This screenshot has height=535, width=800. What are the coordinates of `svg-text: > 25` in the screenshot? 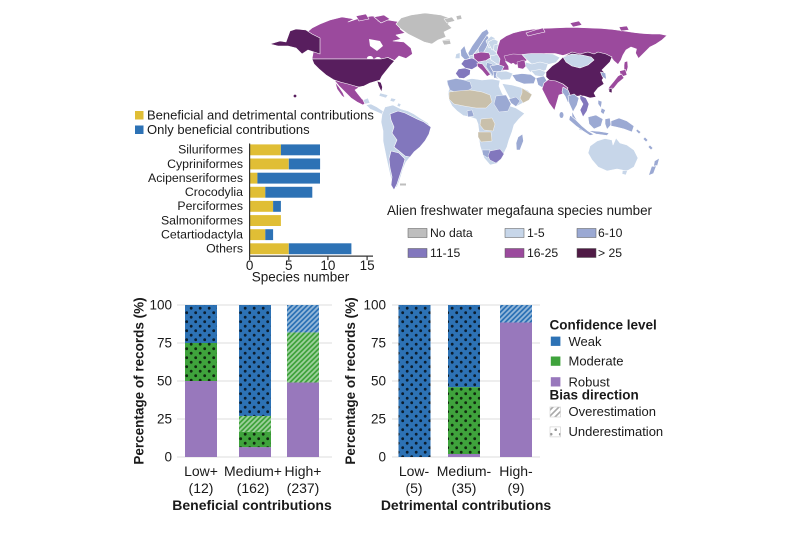 It's located at (610, 253).